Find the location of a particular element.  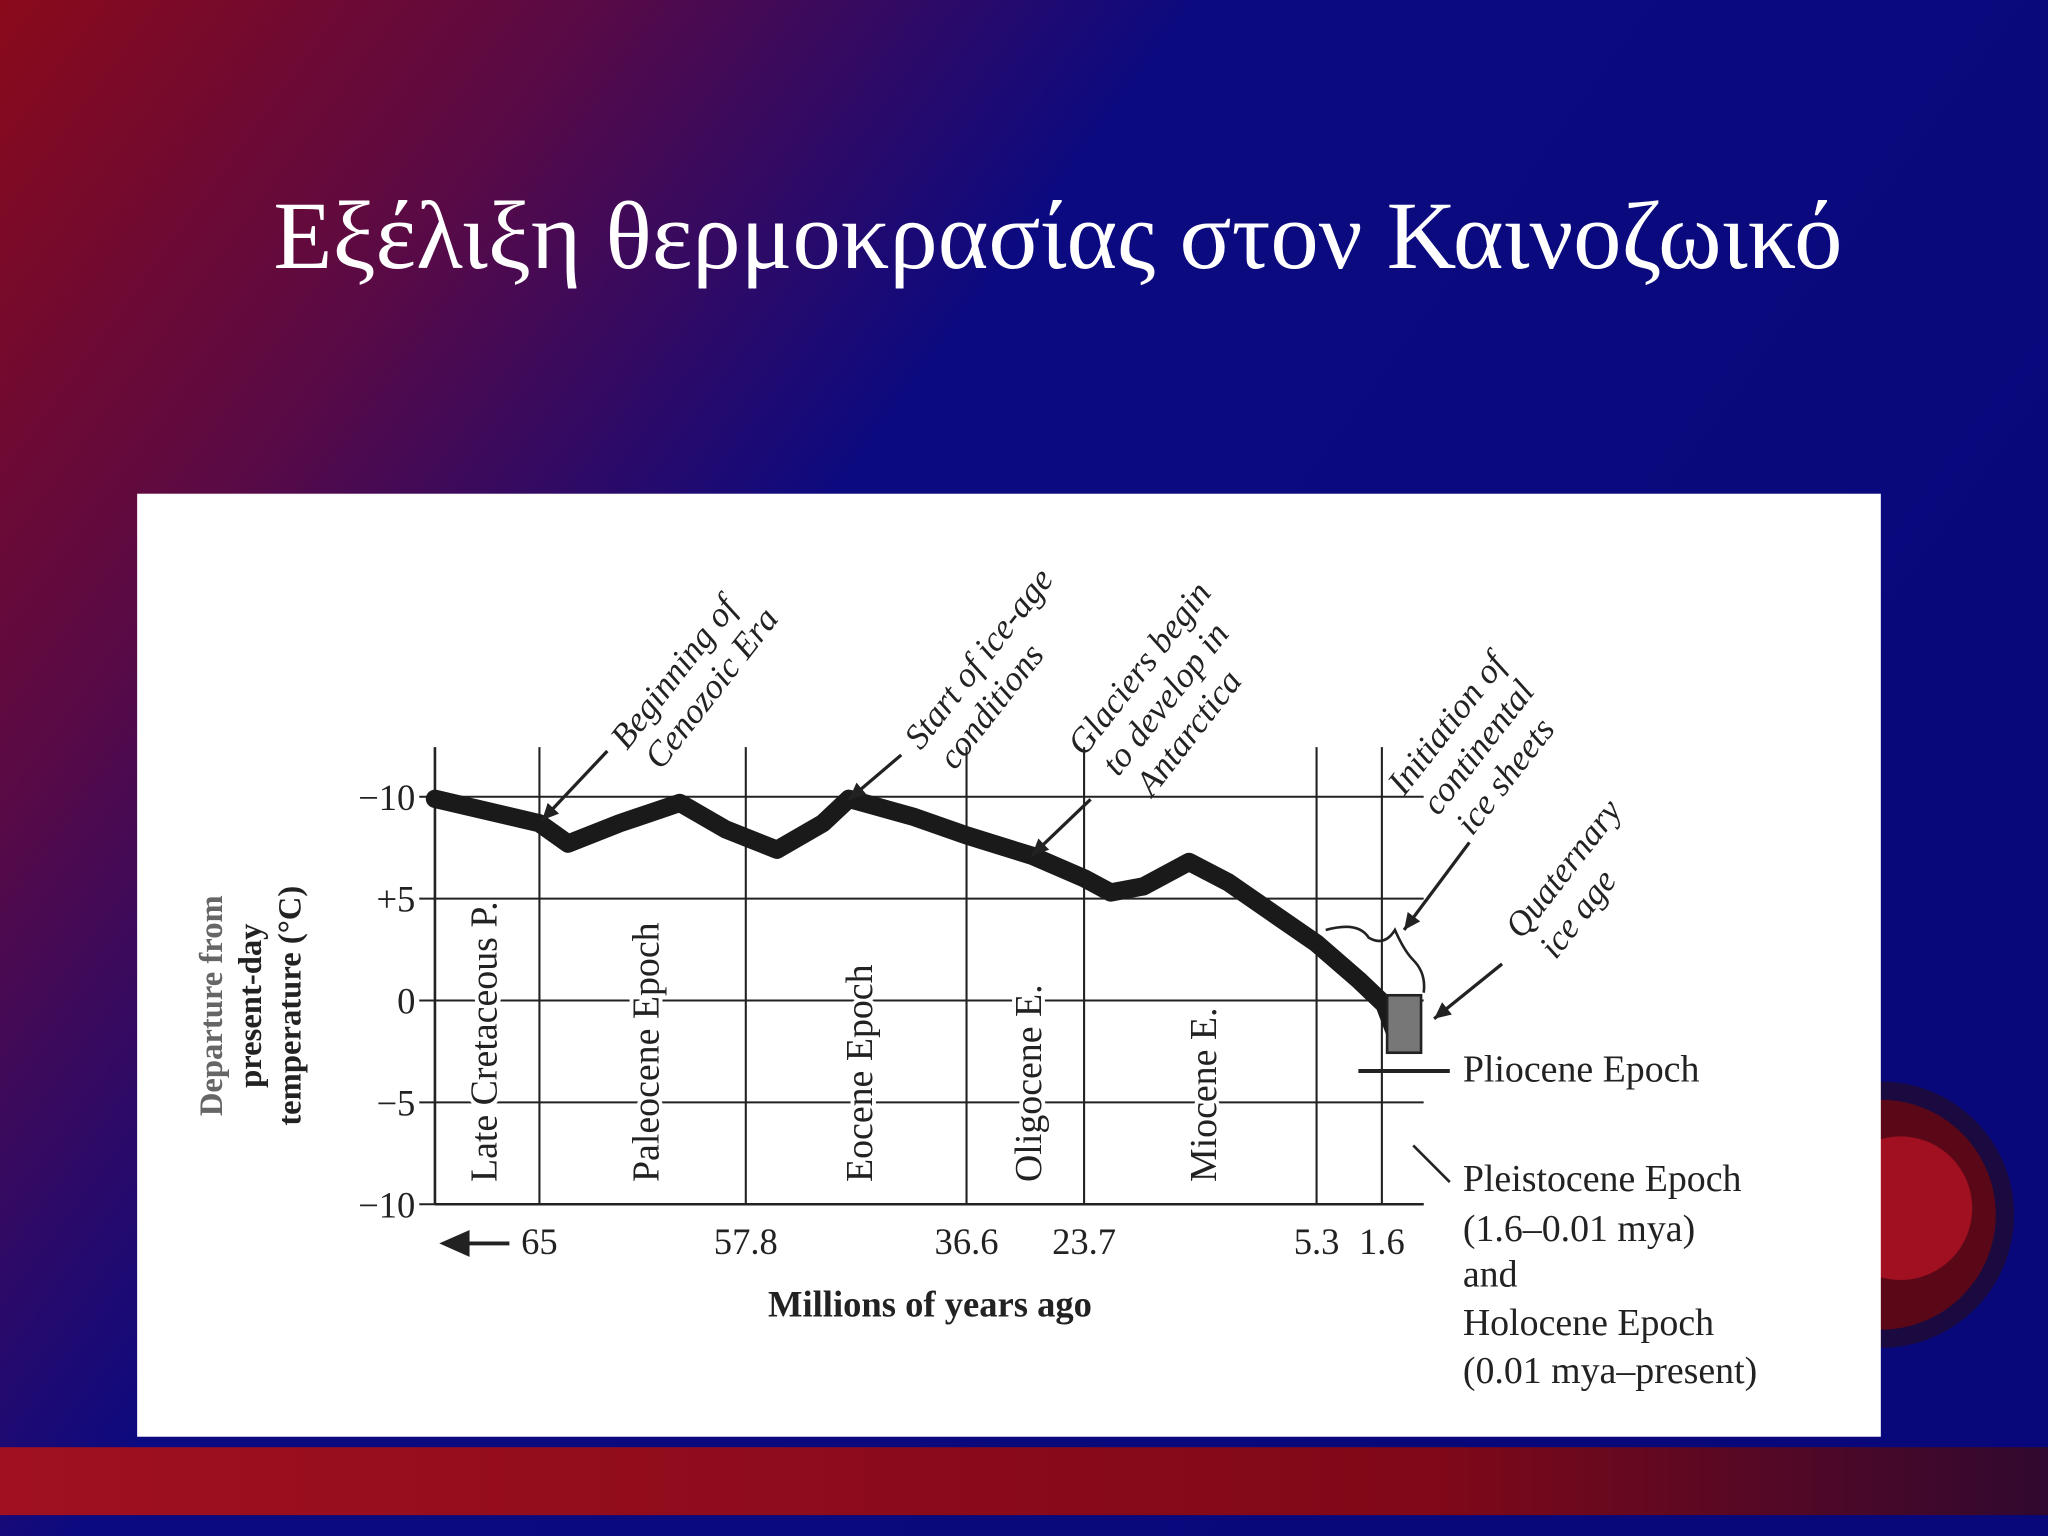

bracket is located at coordinates (1375, 959).